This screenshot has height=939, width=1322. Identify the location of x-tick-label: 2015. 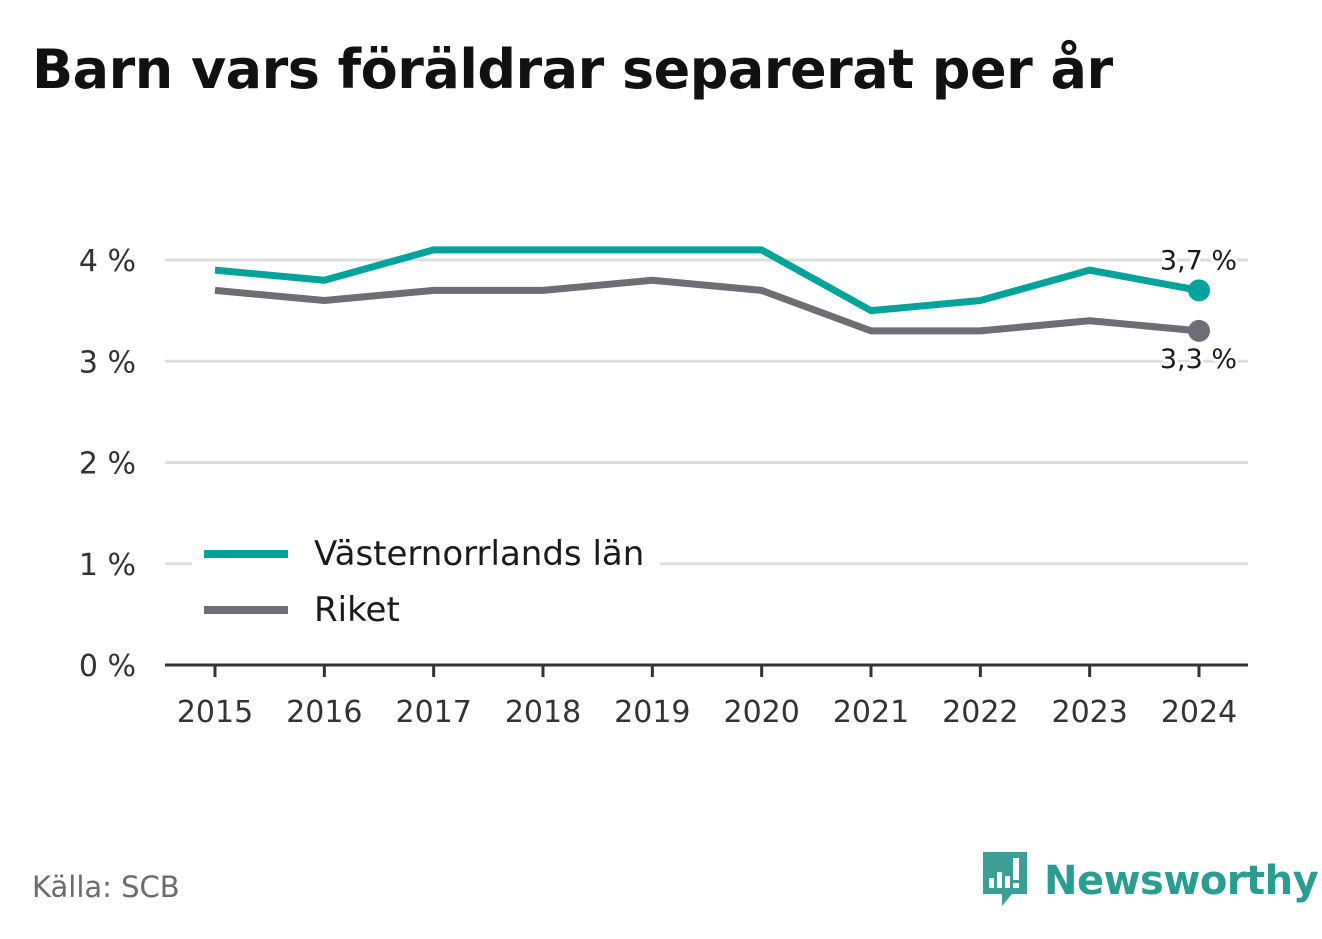
(215, 712).